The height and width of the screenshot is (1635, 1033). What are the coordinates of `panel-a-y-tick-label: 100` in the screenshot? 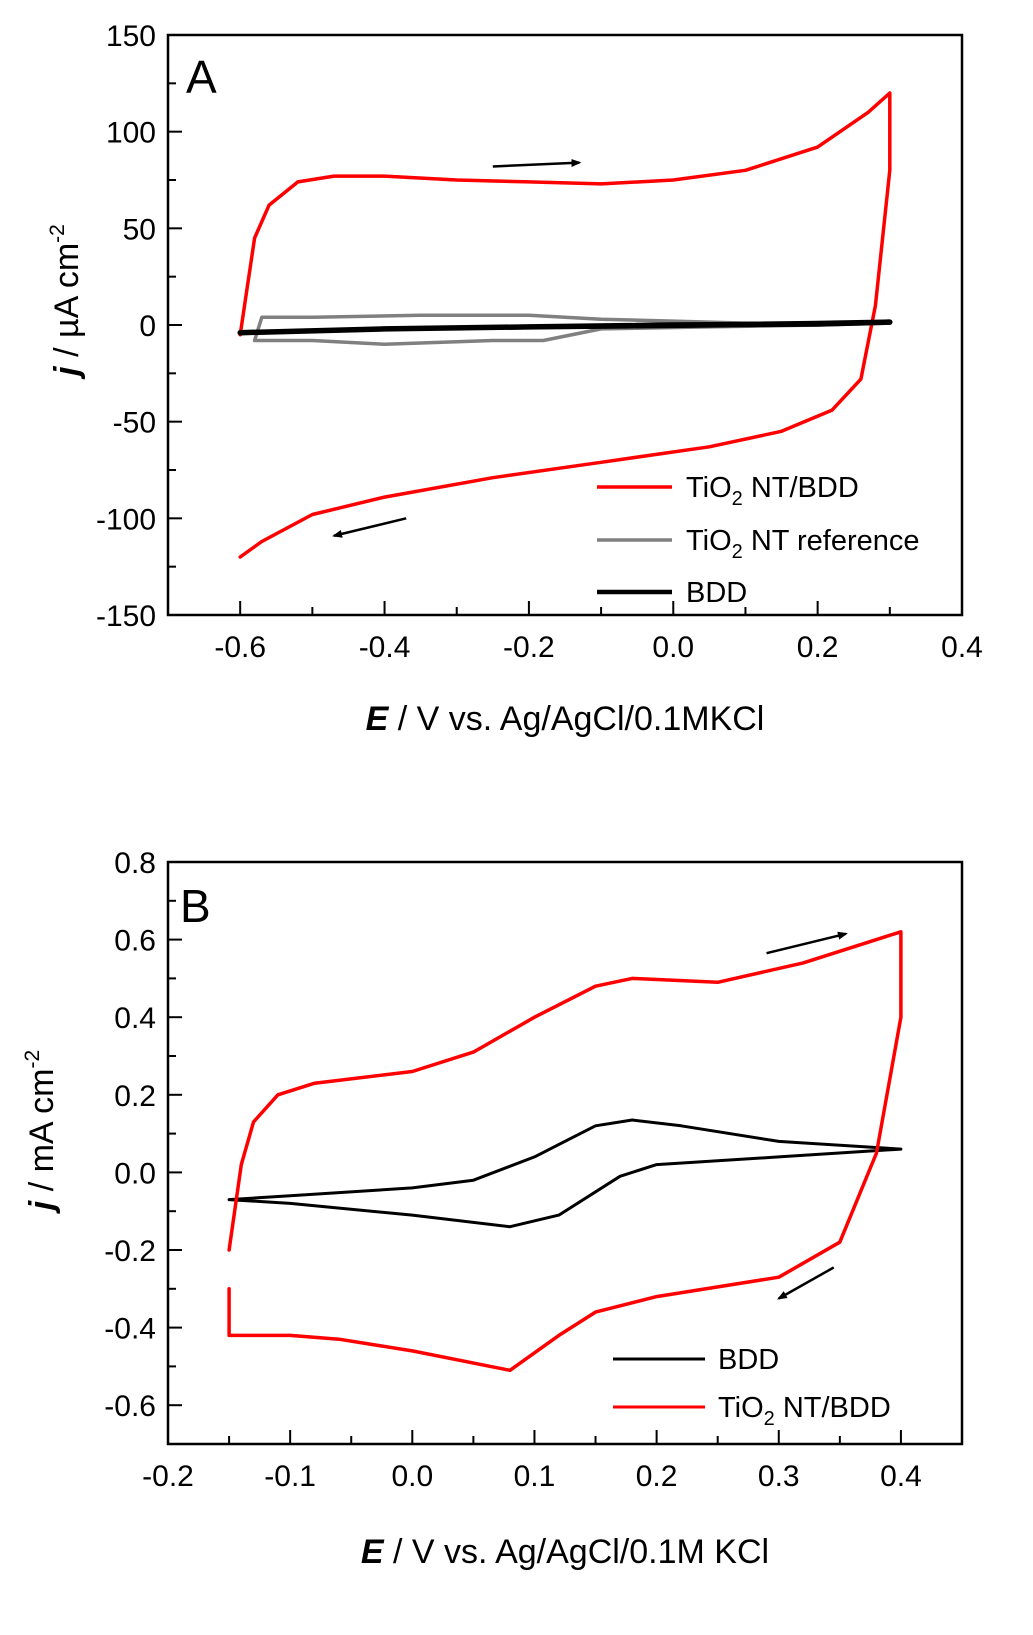 It's located at (131, 133).